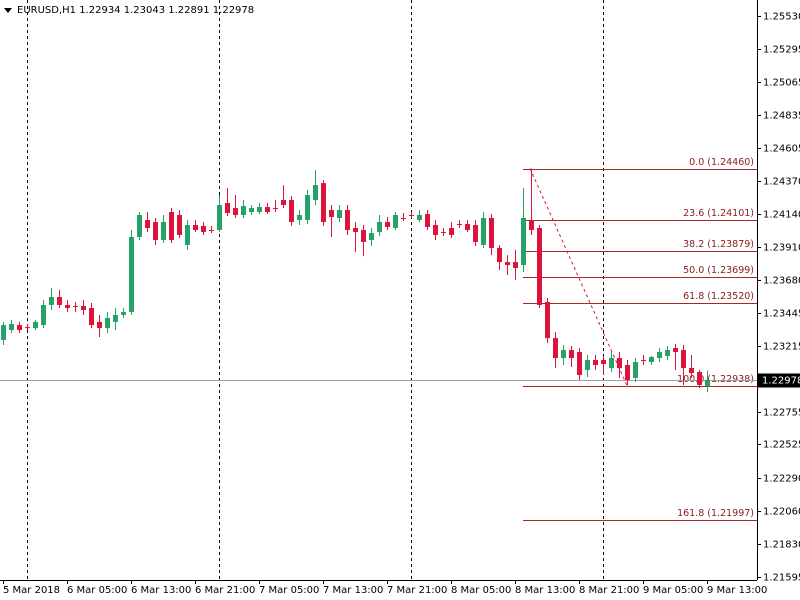  I want to click on y-tick-label: 1.21830, so click(781, 545).